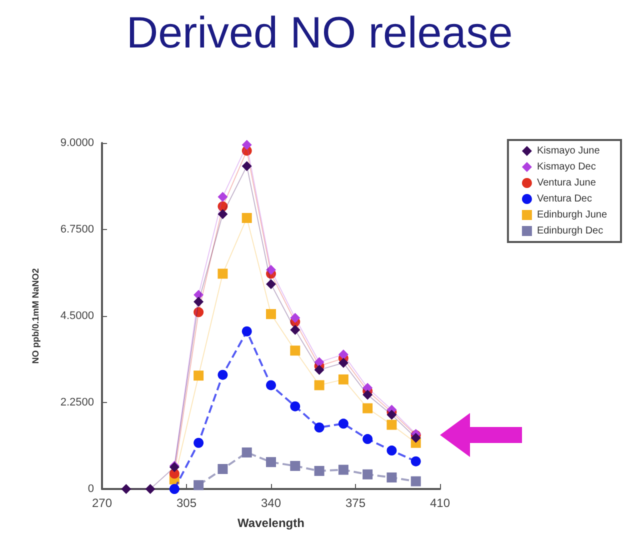  What do you see at coordinates (568, 151) in the screenshot?
I see `legend-label: Kismayo June` at bounding box center [568, 151].